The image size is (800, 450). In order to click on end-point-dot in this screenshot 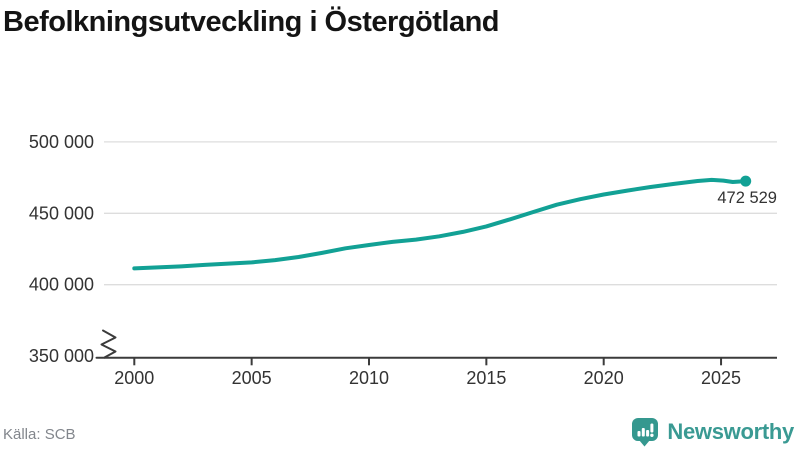, I will do `click(746, 181)`.